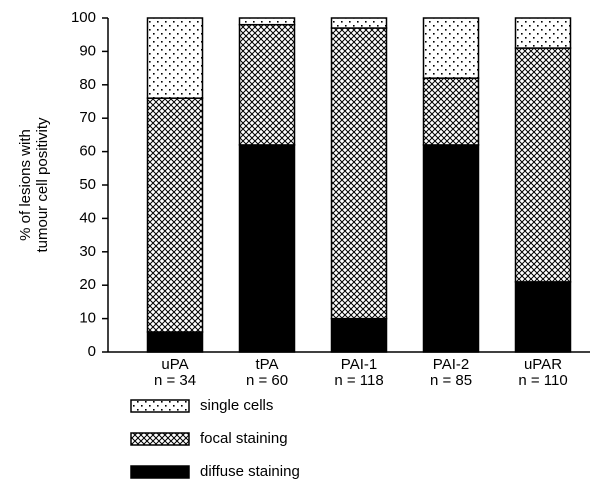 Image resolution: width=607 pixels, height=482 pixels. Describe the element at coordinates (175, 380) in the screenshot. I see `sample-size-label: n = 34` at that location.